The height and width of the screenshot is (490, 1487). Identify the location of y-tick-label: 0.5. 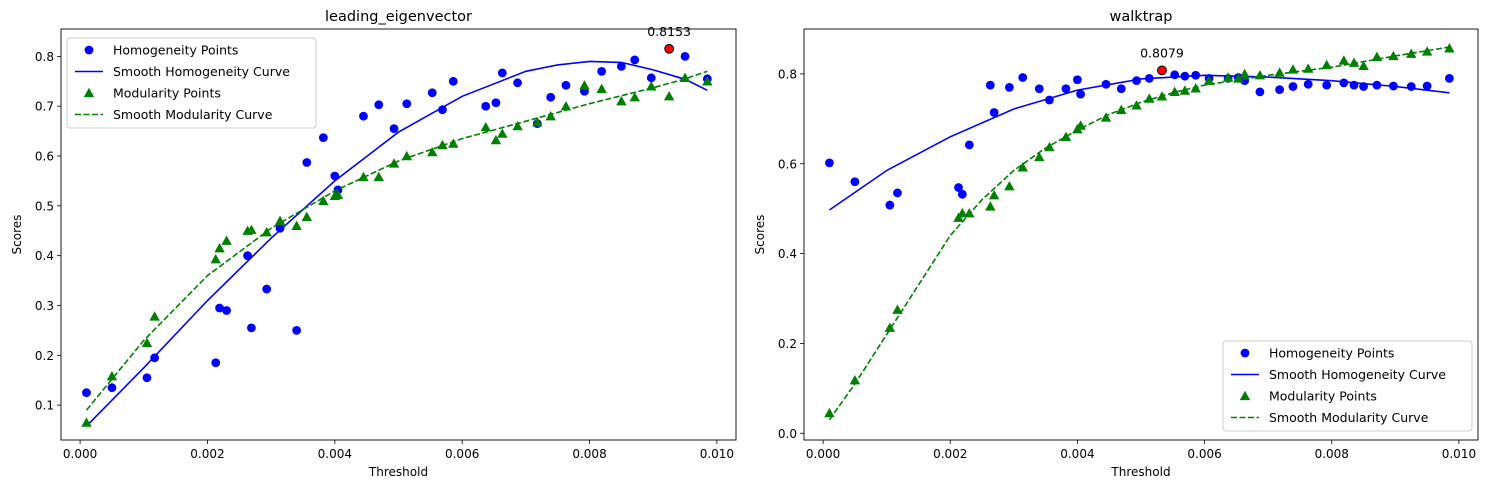
(44, 206).